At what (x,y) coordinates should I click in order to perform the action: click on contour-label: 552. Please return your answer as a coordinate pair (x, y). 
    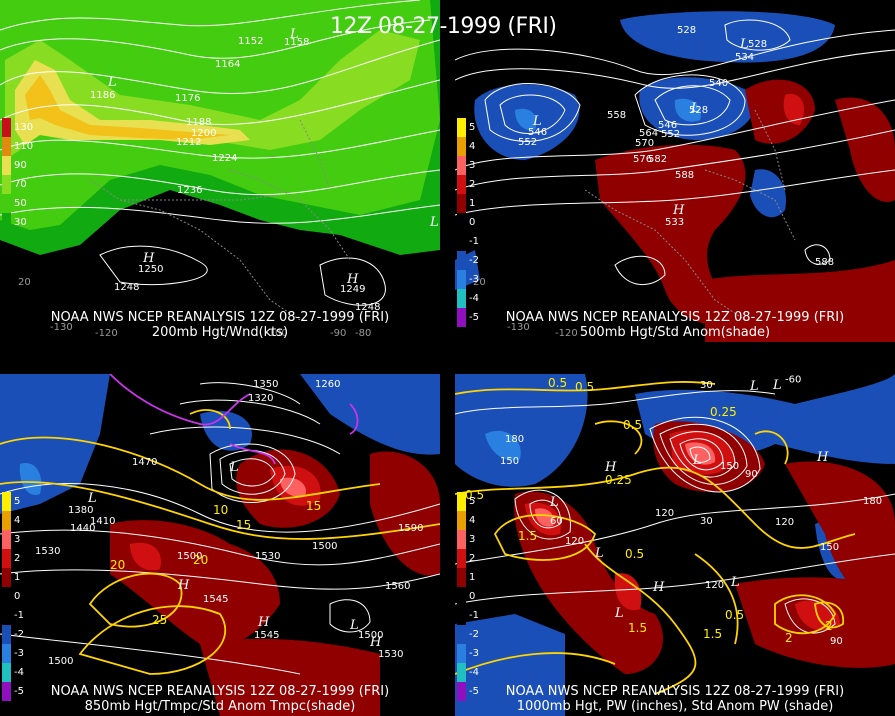
    Looking at the image, I should click on (527, 142).